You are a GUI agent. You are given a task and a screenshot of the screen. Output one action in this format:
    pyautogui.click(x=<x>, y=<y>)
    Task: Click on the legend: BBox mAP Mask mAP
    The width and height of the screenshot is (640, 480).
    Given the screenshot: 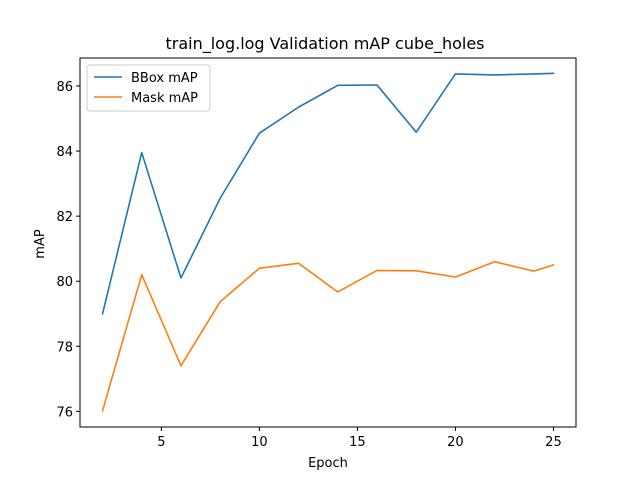 What is the action you would take?
    pyautogui.click(x=148, y=88)
    